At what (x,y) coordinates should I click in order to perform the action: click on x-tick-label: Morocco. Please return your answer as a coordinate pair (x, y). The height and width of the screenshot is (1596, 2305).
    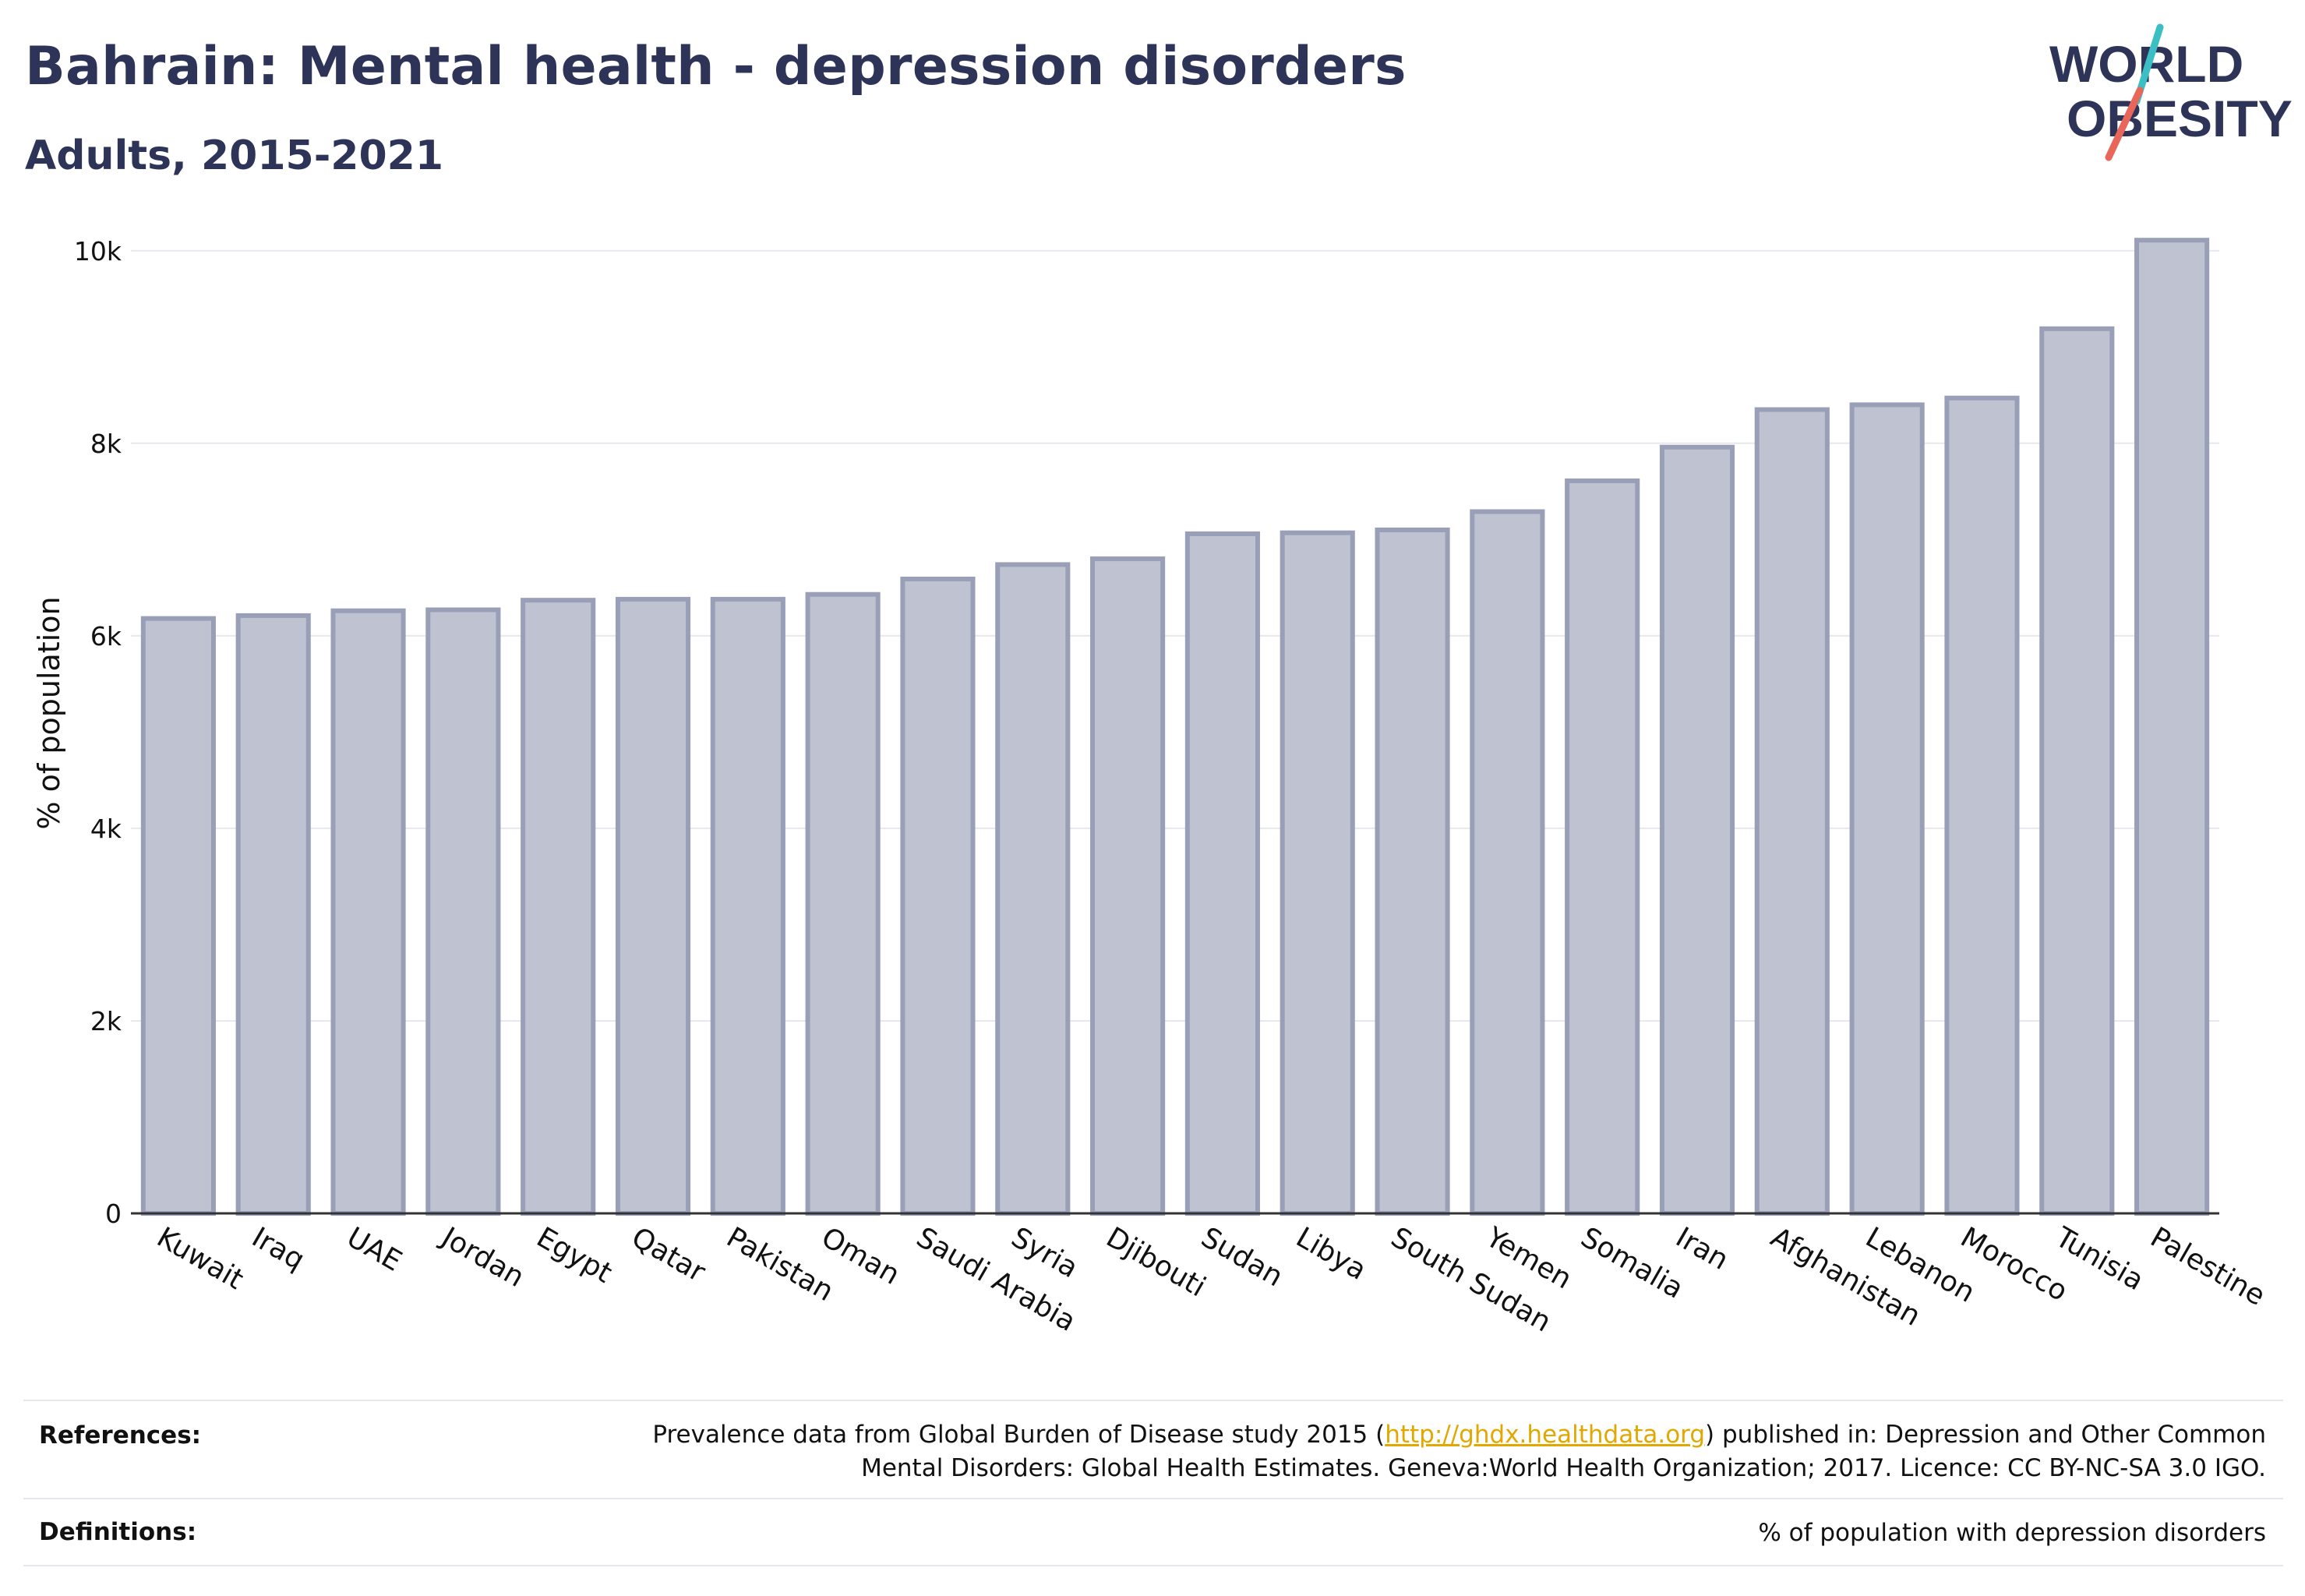
    Looking at the image, I should click on (2014, 1264).